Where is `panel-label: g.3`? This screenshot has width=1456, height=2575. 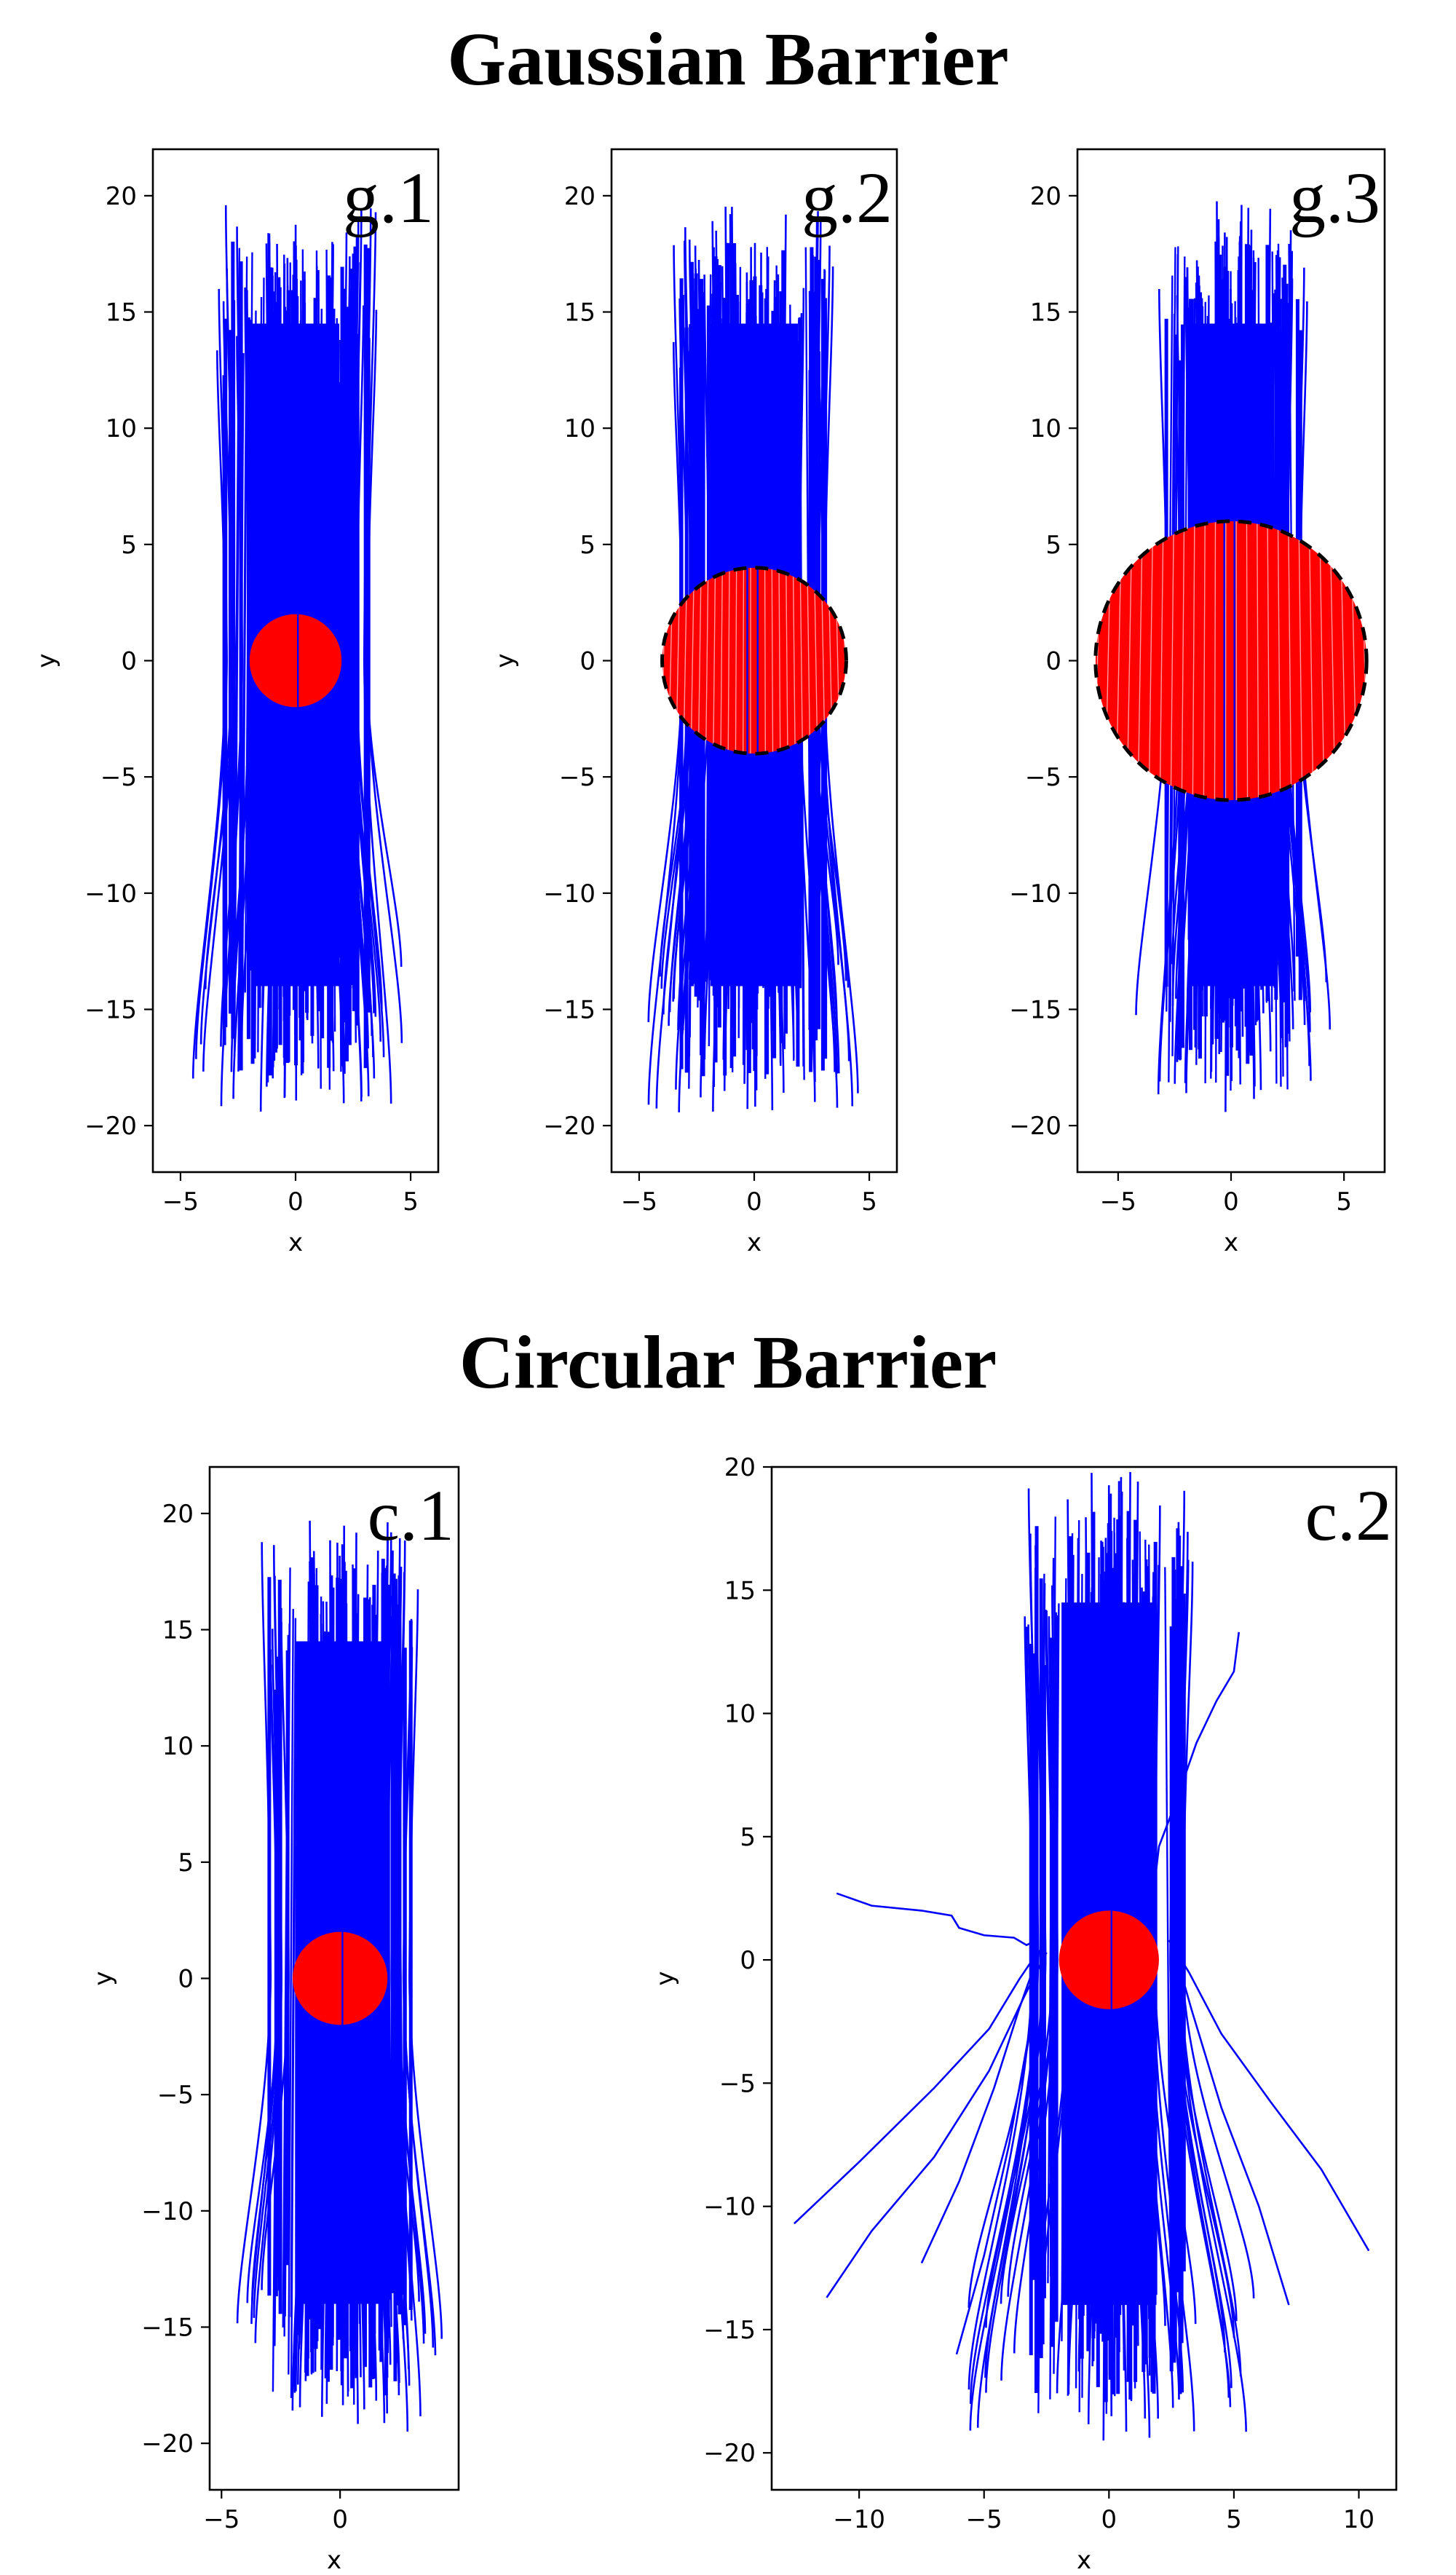
panel-label: g.3 is located at coordinates (1334, 198).